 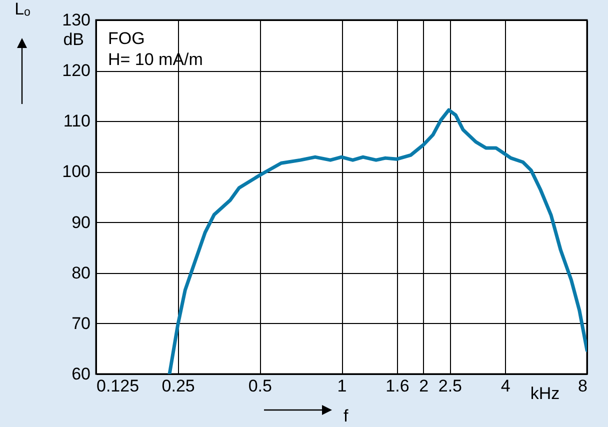 What do you see at coordinates (76, 70) in the screenshot?
I see `y-tick-label: 120` at bounding box center [76, 70].